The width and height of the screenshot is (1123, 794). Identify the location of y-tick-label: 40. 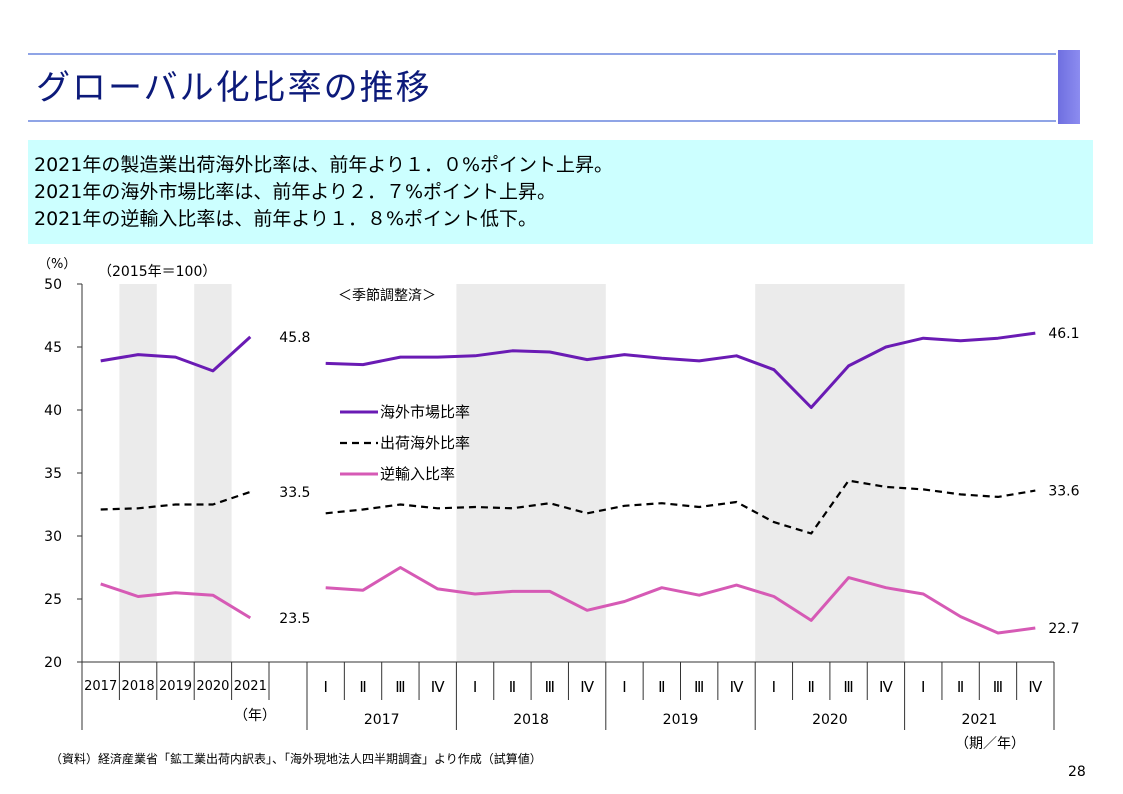
(53, 411).